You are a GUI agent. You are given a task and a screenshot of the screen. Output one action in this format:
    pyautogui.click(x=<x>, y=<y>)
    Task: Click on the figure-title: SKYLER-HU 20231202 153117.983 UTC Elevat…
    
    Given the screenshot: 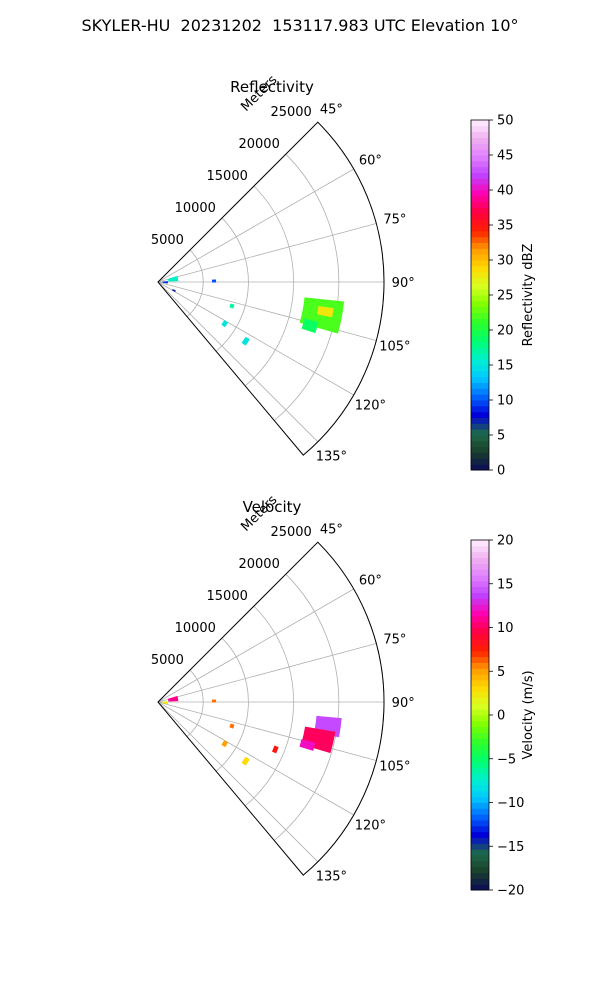 What is the action you would take?
    pyautogui.click(x=300, y=25)
    